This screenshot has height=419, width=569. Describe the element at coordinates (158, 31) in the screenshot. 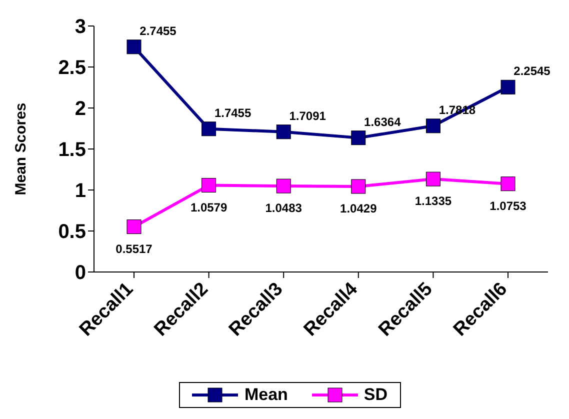

I see `data-label: 2.7455` at that location.